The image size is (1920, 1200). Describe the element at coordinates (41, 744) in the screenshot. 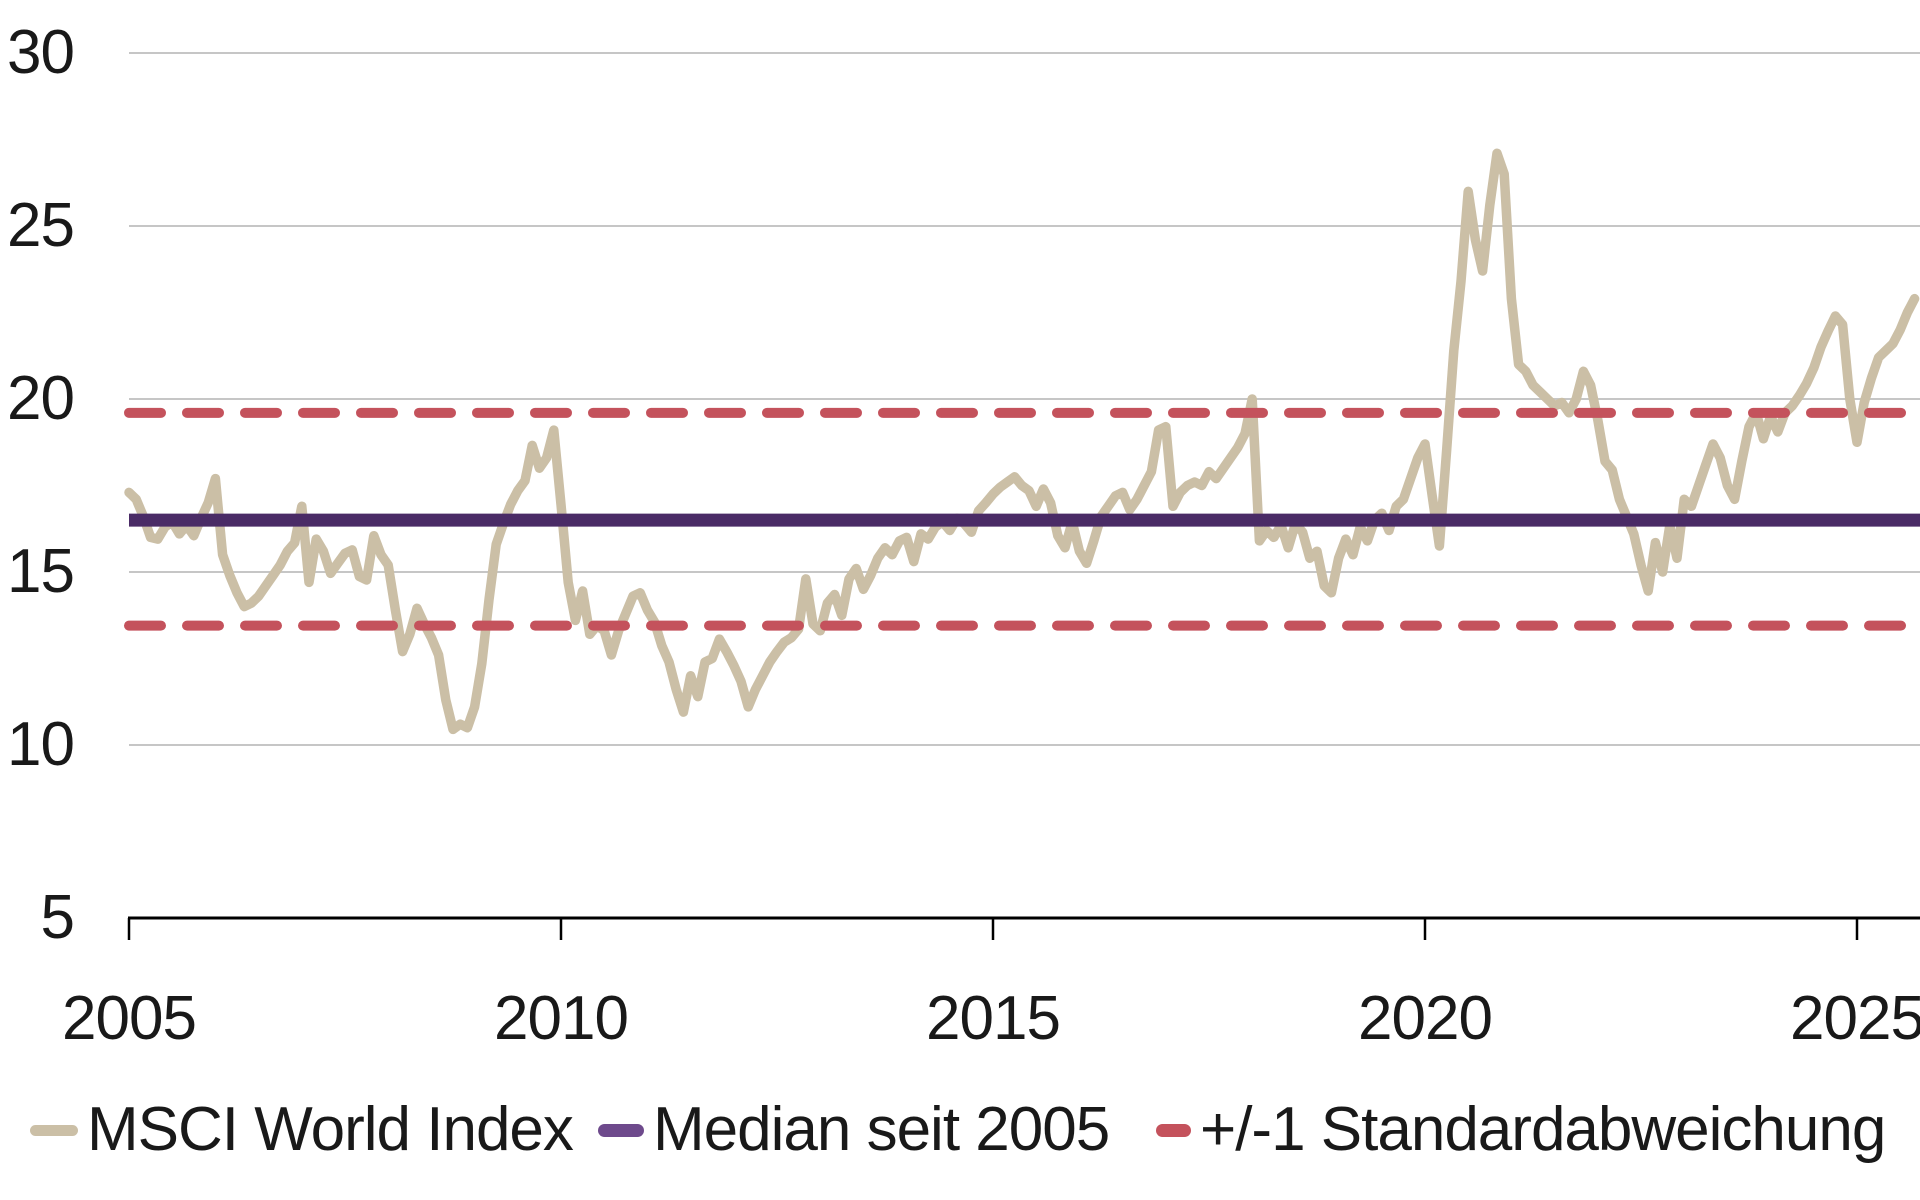

I see `y-tick-label-10: 10` at that location.